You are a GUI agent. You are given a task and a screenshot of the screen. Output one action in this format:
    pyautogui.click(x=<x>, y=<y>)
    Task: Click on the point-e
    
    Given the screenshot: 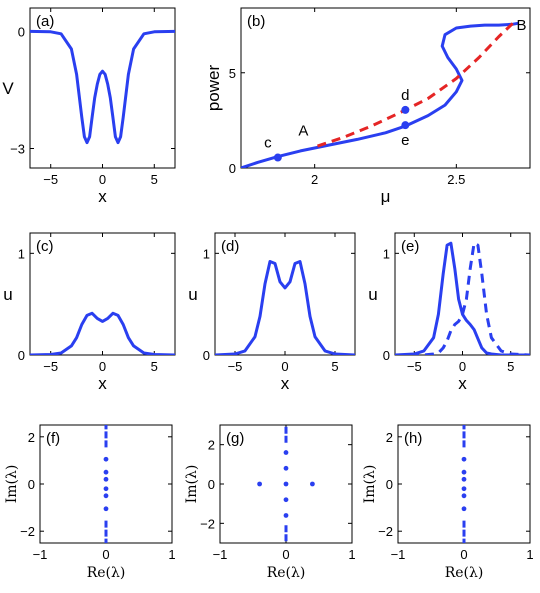 What is the action you would take?
    pyautogui.click(x=405, y=125)
    